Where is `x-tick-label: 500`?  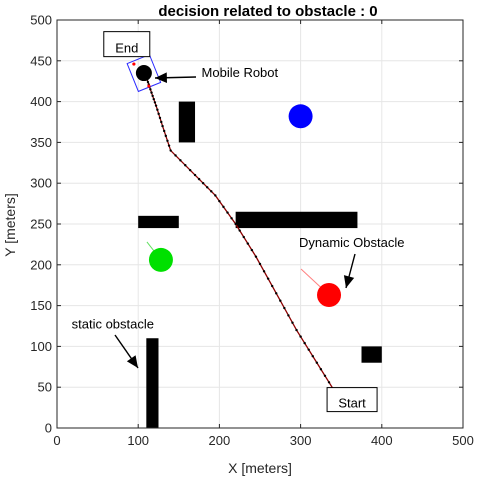
x-tick-label: 500 is located at coordinates (463, 440).